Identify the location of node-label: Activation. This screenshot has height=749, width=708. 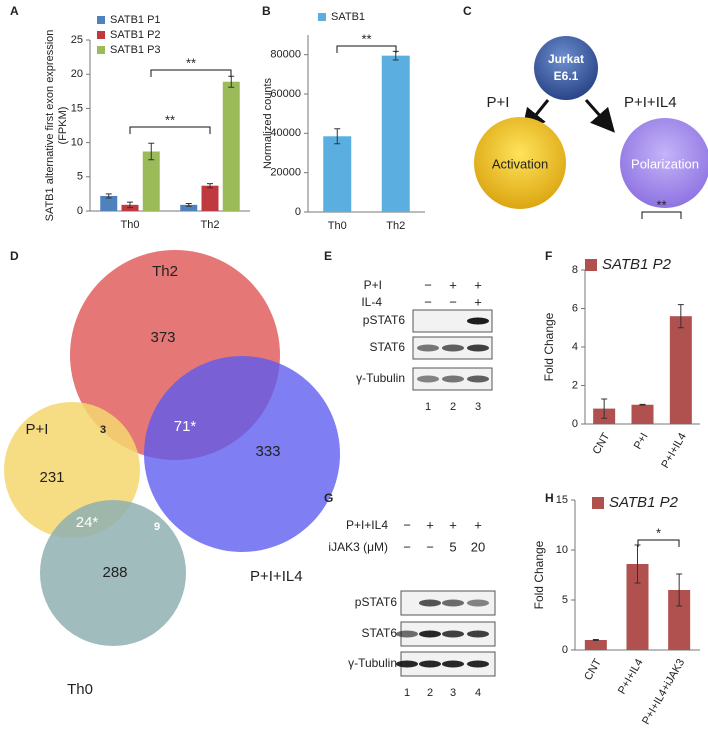
(520, 163).